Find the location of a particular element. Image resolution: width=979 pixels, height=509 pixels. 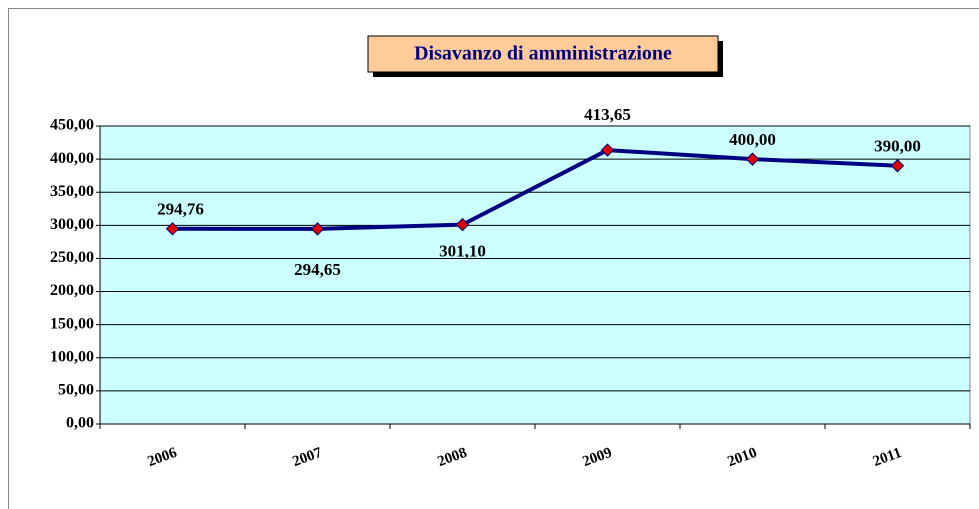

line is located at coordinates (535, 189).